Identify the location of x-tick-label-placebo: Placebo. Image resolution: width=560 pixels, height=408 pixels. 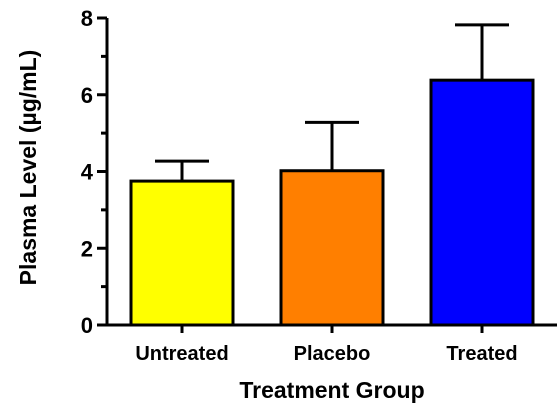
(332, 354).